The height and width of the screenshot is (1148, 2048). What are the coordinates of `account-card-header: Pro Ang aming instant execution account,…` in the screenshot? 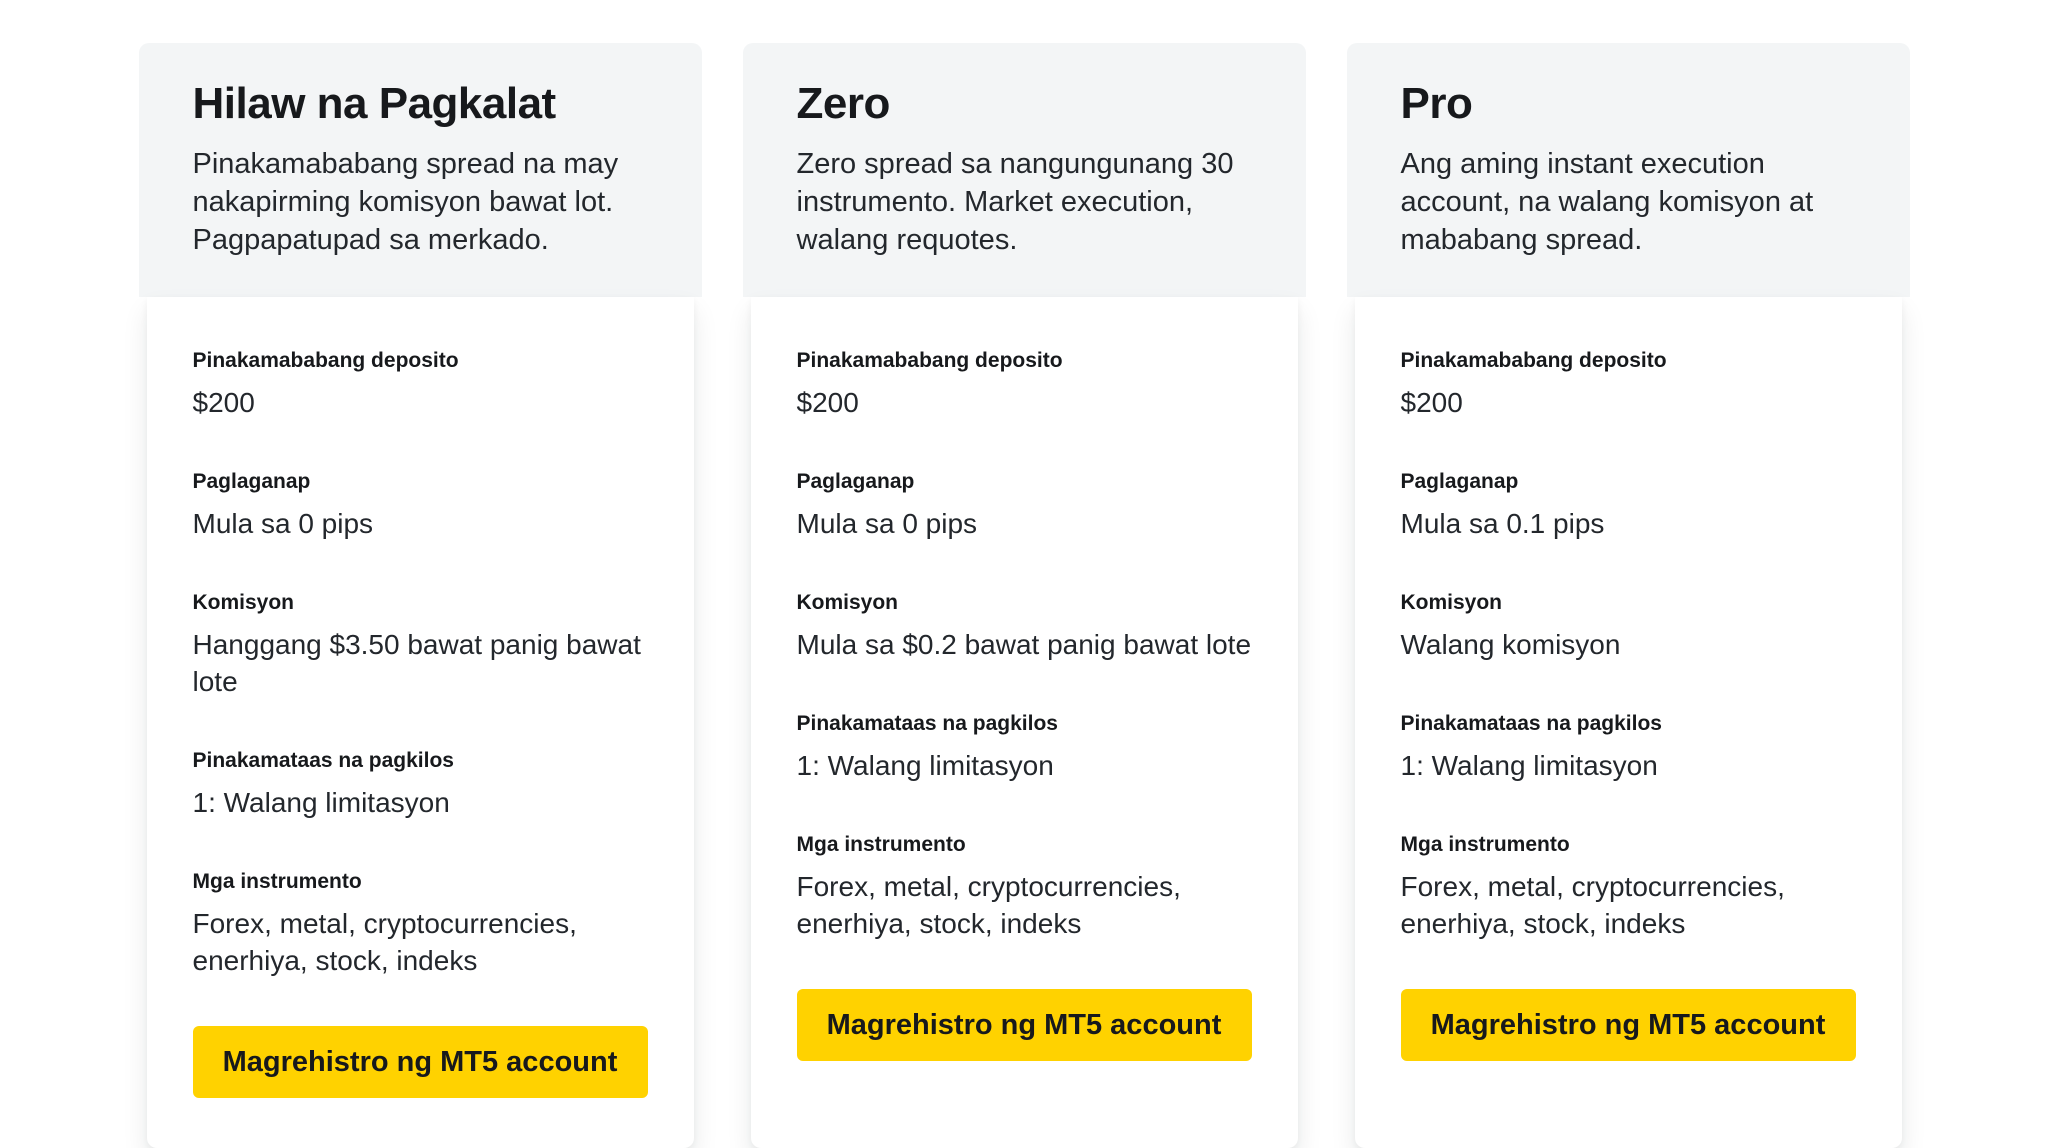 It's located at (1628, 170).